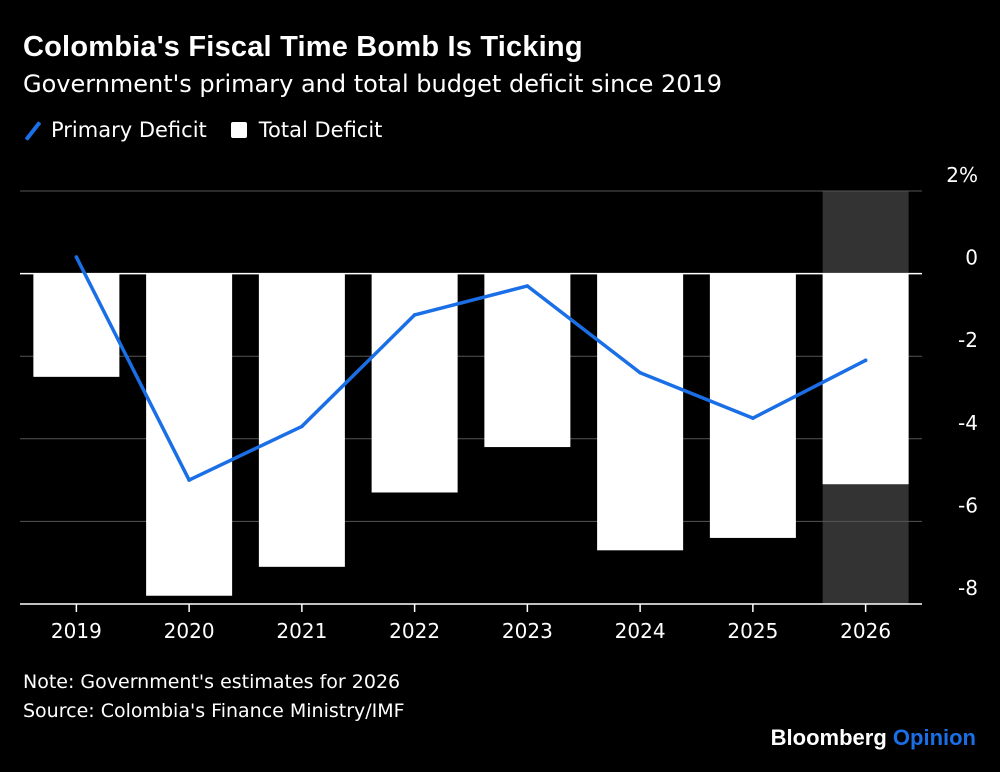 The width and height of the screenshot is (1000, 772). What do you see at coordinates (527, 631) in the screenshot?
I see `x-tick-label-2023: 2023` at bounding box center [527, 631].